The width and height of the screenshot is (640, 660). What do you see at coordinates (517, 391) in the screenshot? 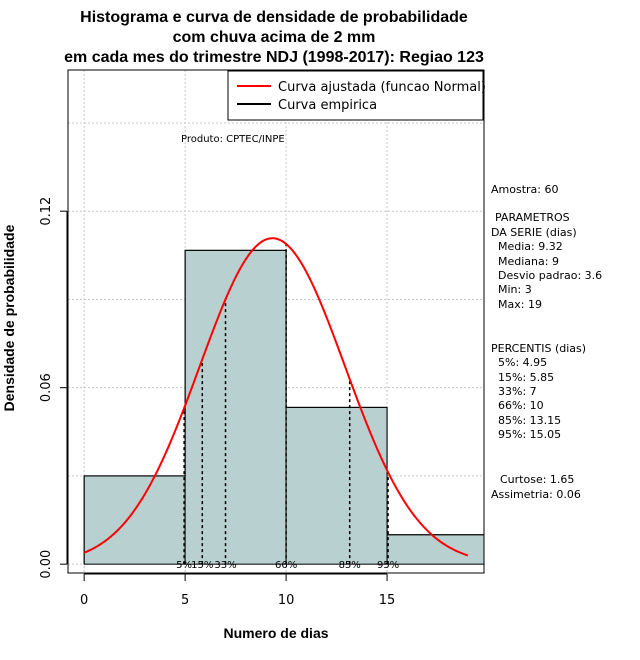
I see `percentil-33: 33%: 7` at bounding box center [517, 391].